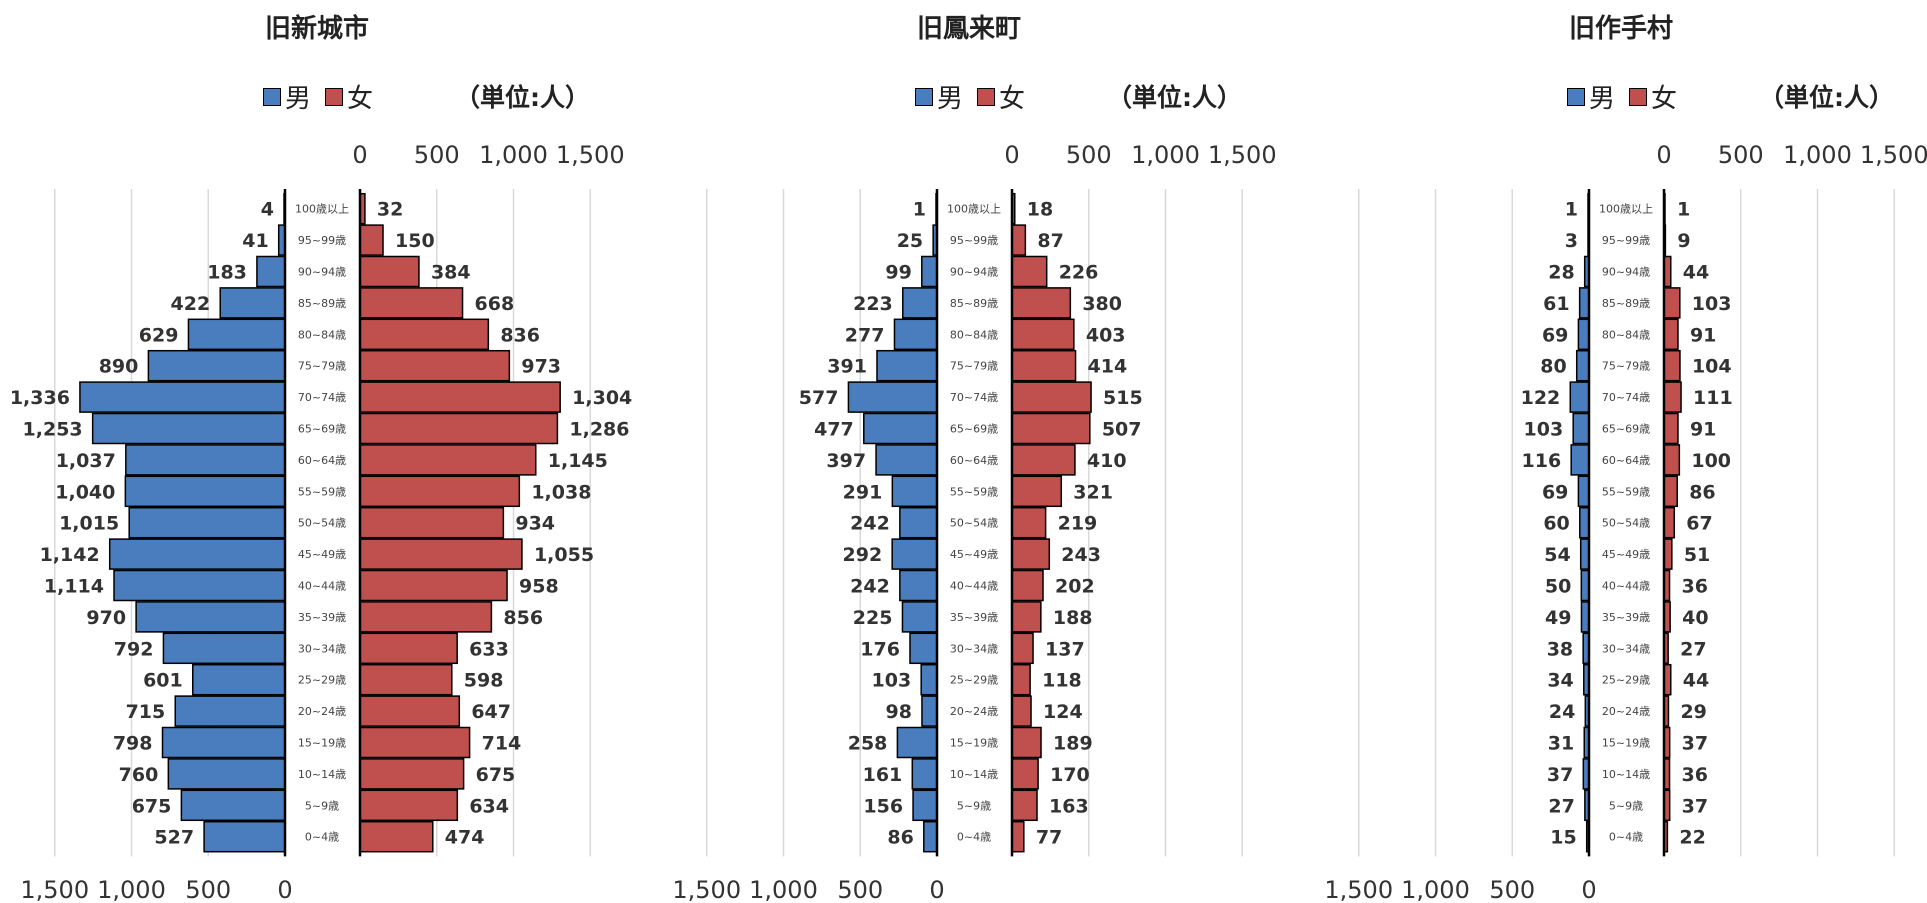  I want to click on female-value-label: 44, so click(1696, 681).